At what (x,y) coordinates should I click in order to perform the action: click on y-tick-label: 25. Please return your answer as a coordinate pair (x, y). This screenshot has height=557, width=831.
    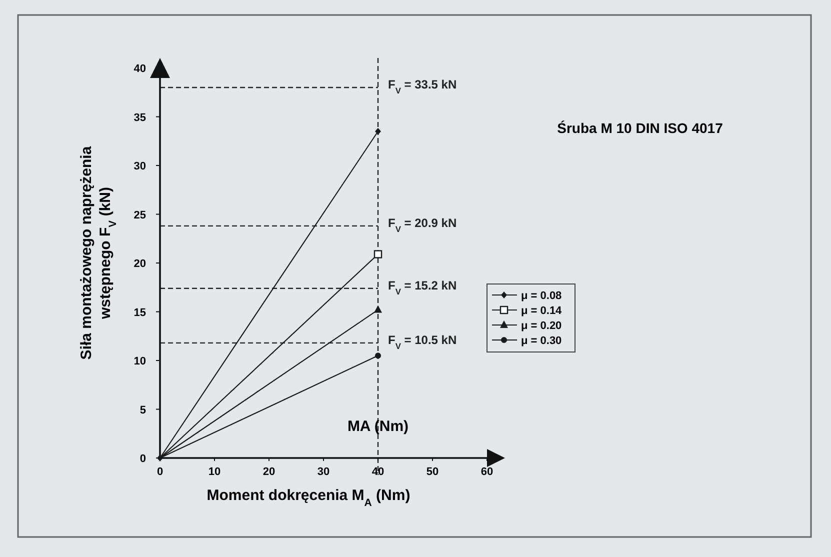
    Looking at the image, I should click on (140, 215).